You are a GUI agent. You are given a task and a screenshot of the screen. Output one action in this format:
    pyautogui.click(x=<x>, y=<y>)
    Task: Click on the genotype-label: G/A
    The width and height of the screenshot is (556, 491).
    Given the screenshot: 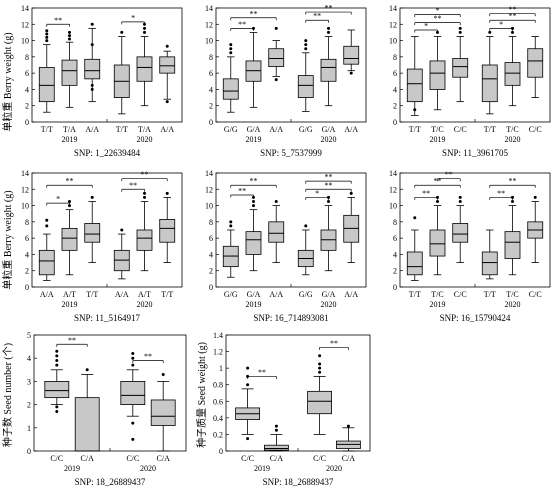 What is the action you would take?
    pyautogui.click(x=254, y=294)
    